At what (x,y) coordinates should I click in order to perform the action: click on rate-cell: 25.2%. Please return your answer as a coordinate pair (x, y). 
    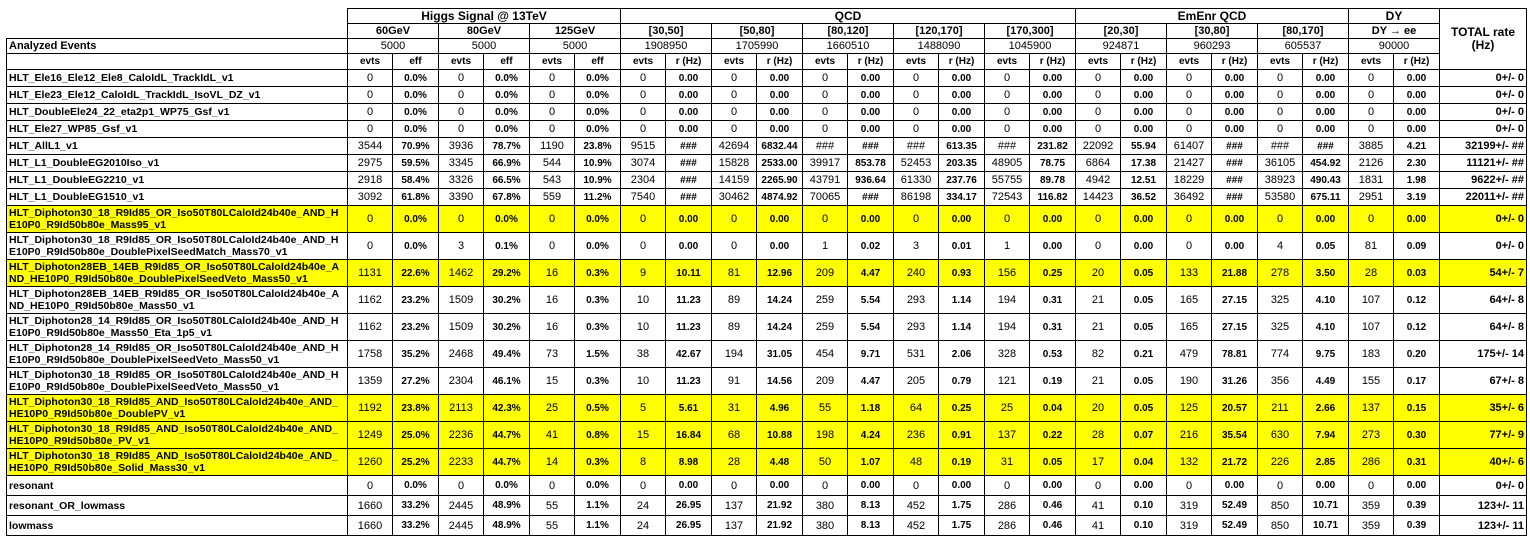
    Looking at the image, I should click on (415, 462).